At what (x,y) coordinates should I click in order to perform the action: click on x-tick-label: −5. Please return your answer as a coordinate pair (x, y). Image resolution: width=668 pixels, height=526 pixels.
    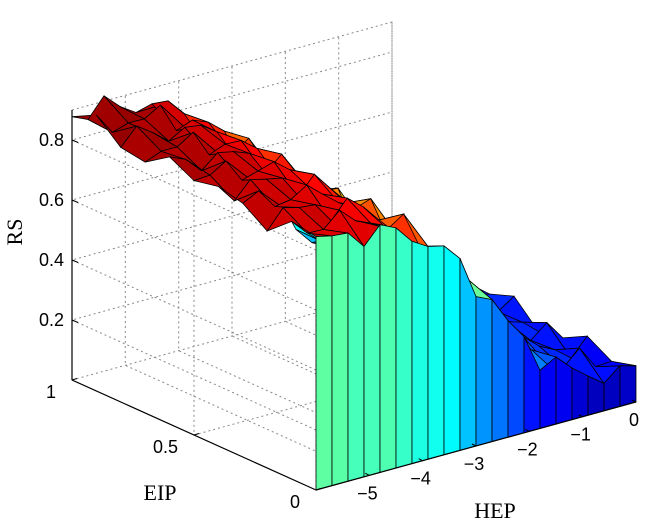
    Looking at the image, I should click on (367, 493).